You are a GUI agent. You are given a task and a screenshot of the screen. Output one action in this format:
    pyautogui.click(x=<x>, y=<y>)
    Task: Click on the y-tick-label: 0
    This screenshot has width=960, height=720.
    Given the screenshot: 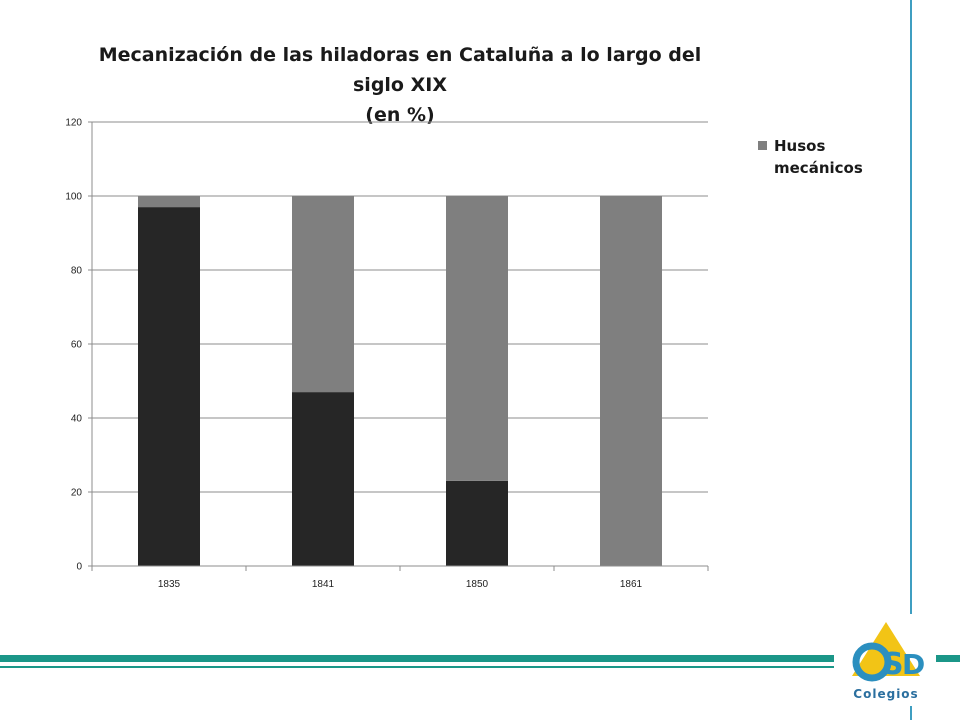 What is the action you would take?
    pyautogui.click(x=79, y=567)
    